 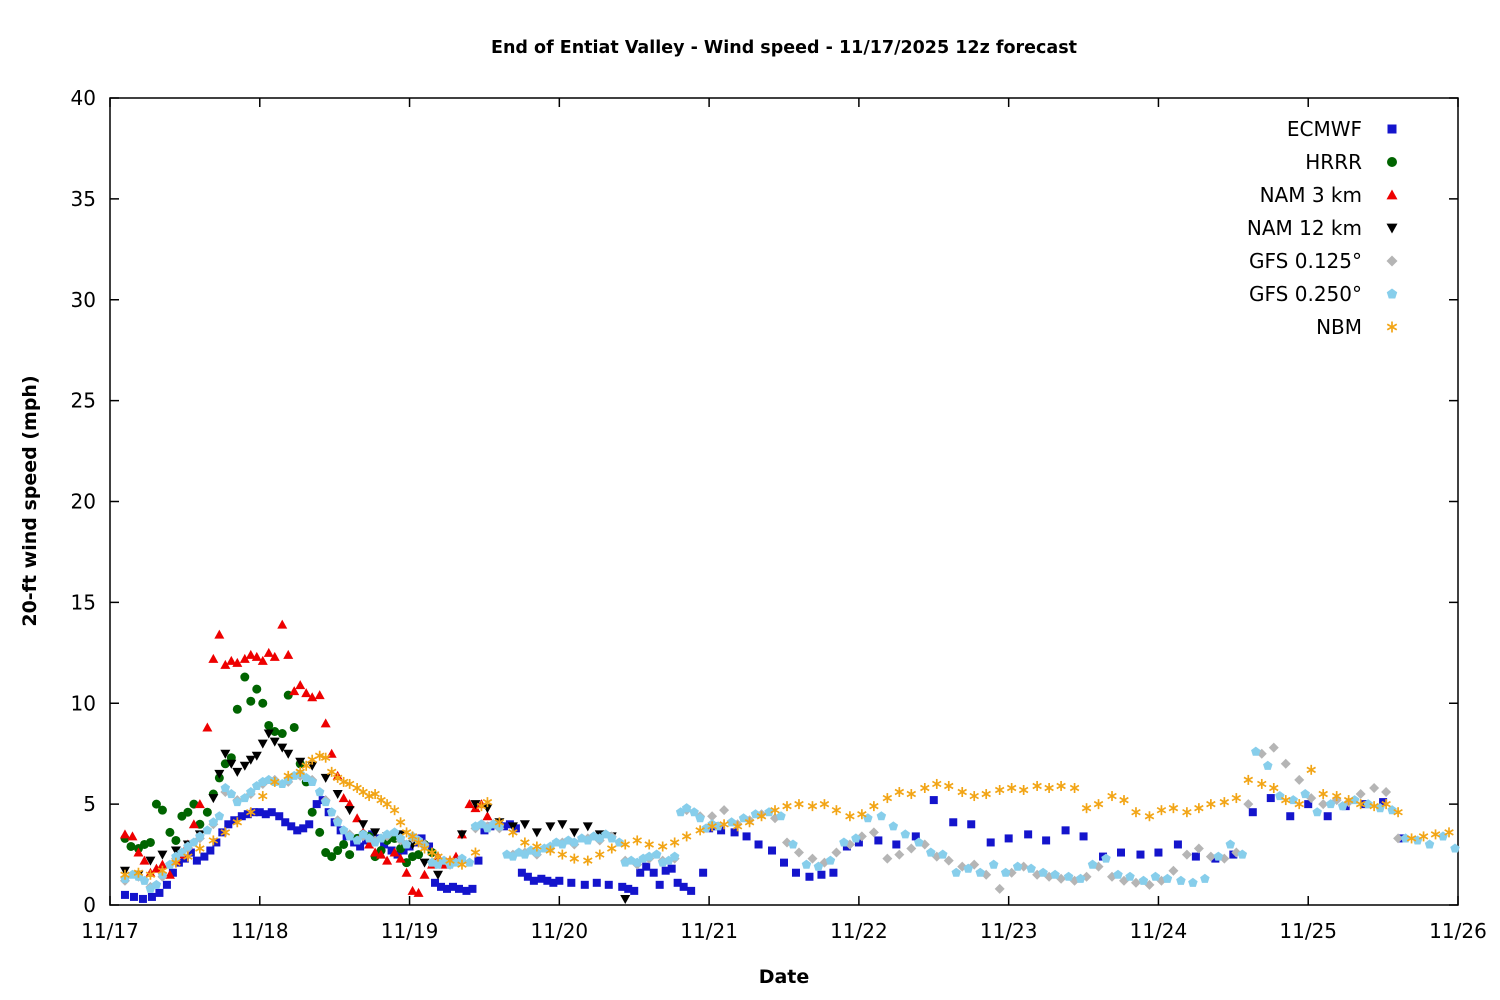 What do you see at coordinates (1009, 931) in the screenshot?
I see `x-tick-label: 11/23` at bounding box center [1009, 931].